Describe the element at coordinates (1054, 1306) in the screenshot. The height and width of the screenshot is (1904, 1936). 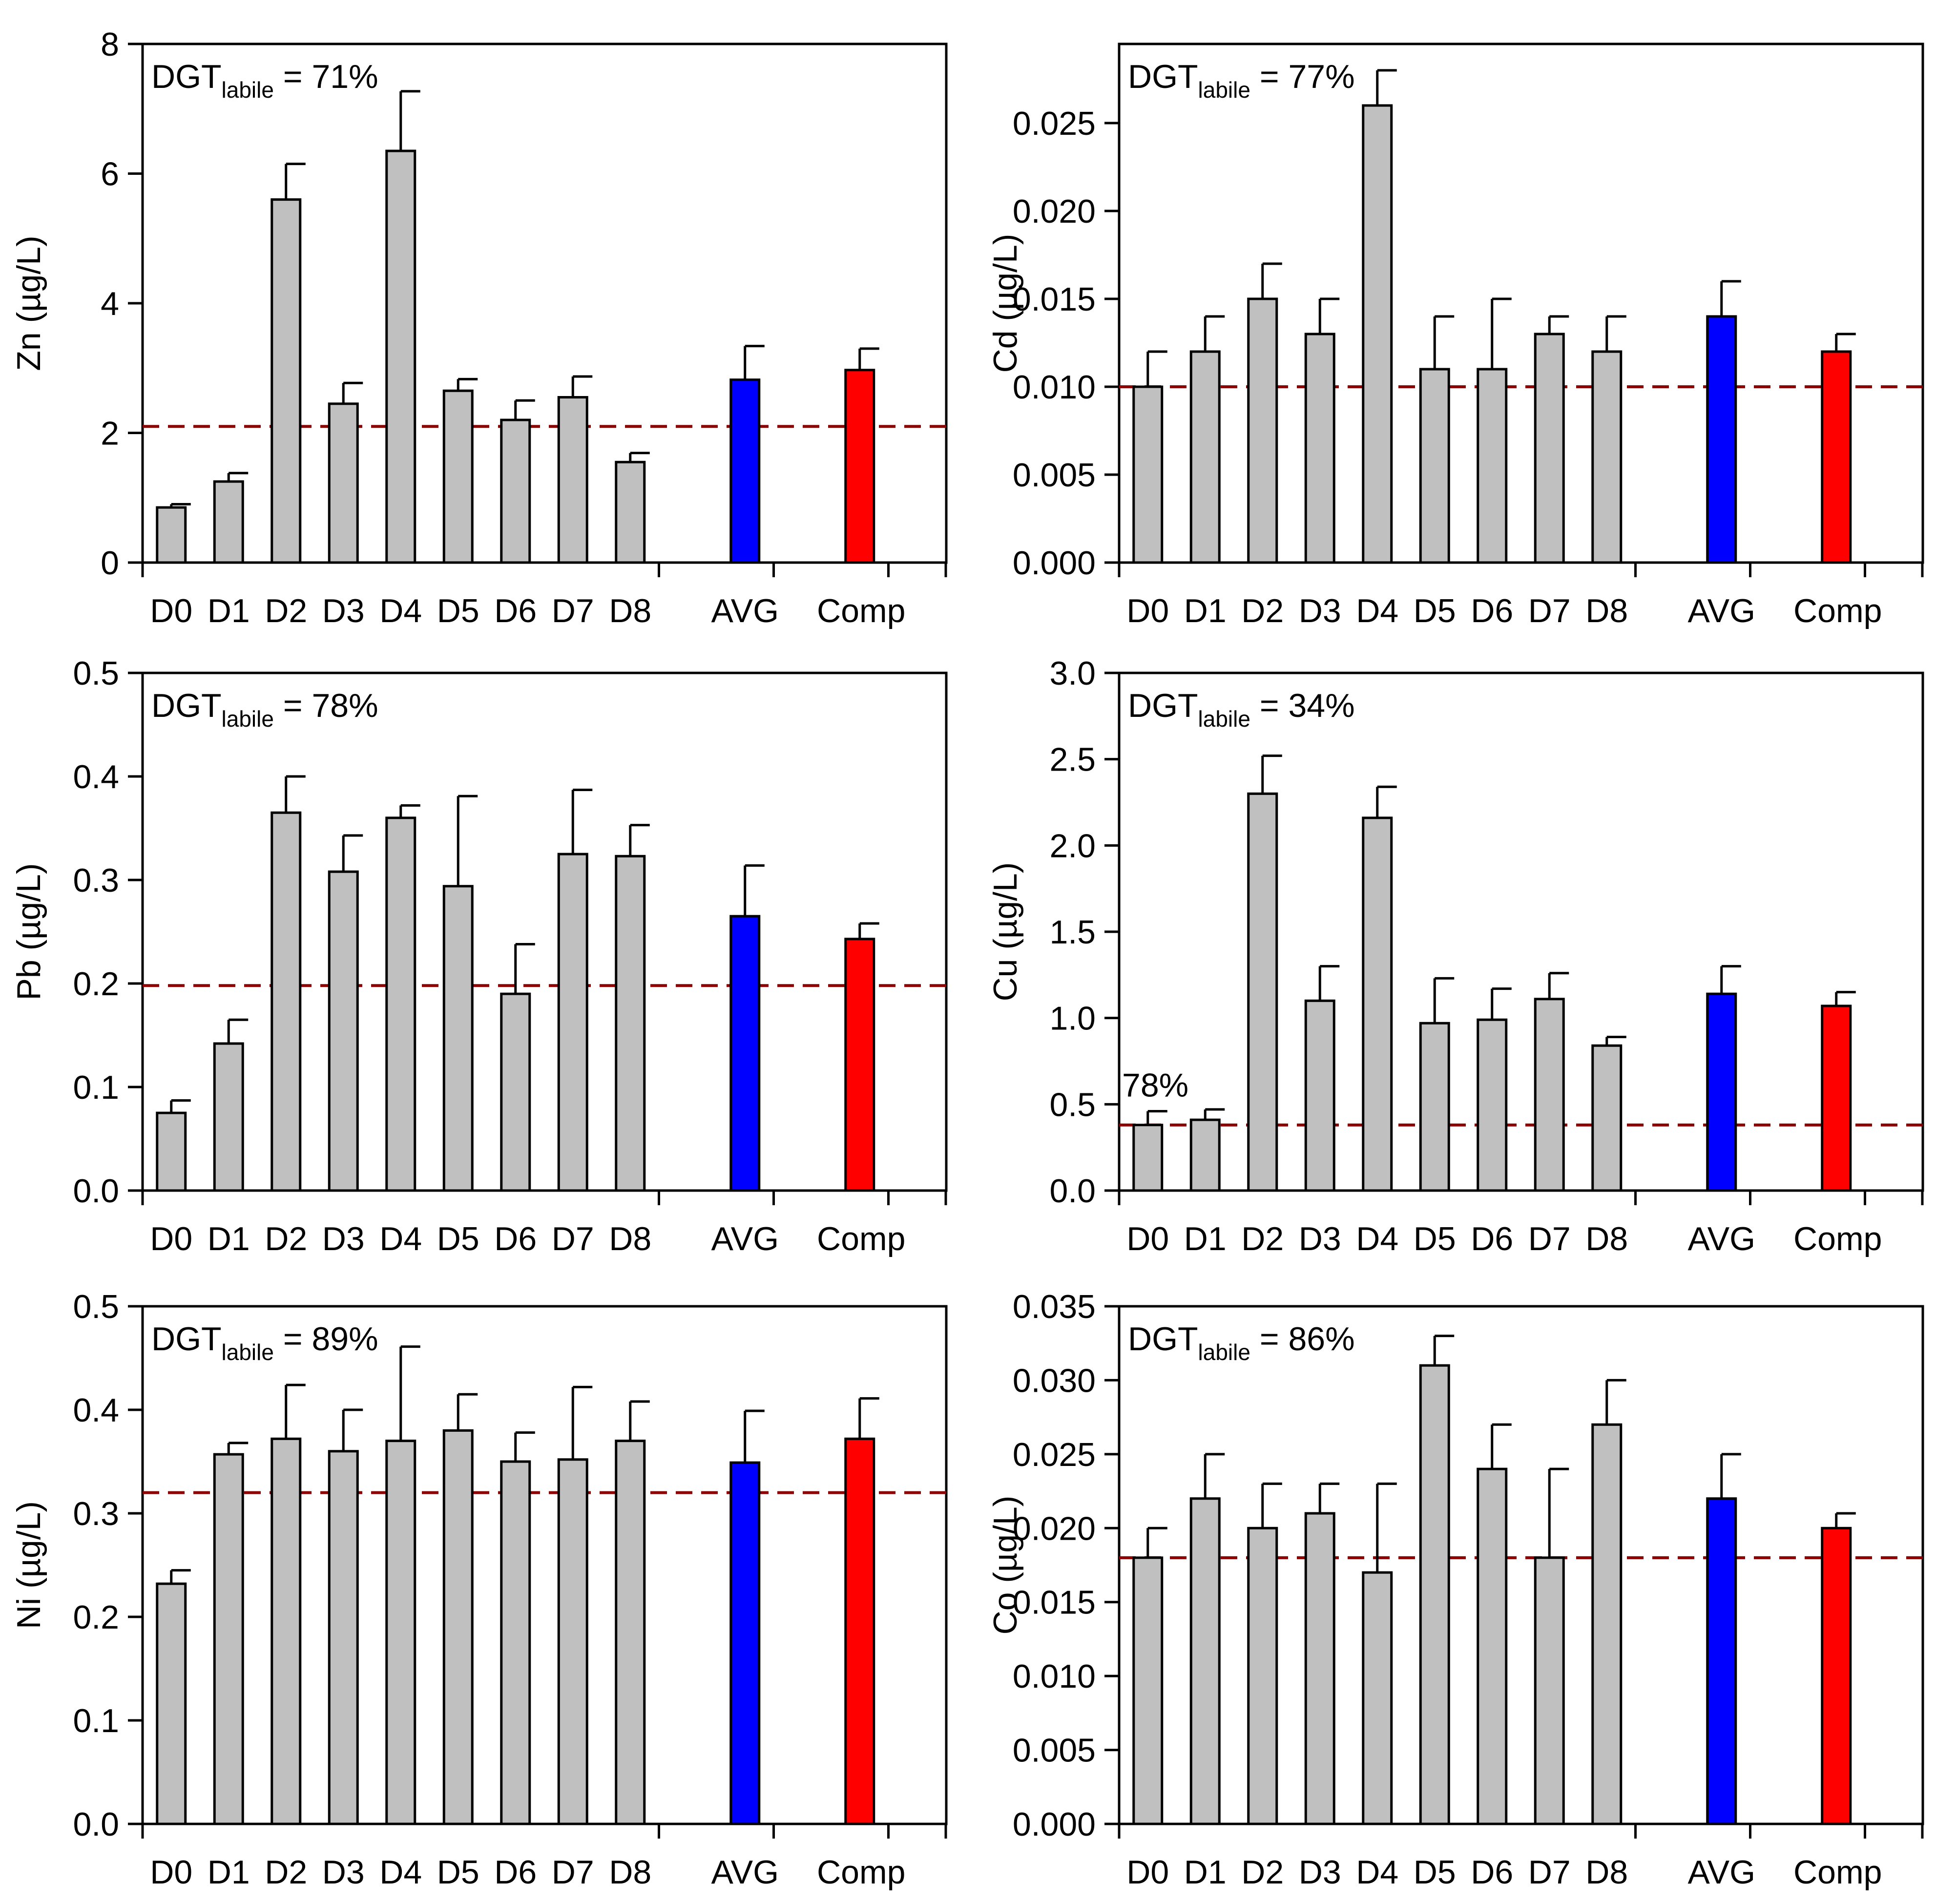
I see `y-tick-label: 0.035` at that location.